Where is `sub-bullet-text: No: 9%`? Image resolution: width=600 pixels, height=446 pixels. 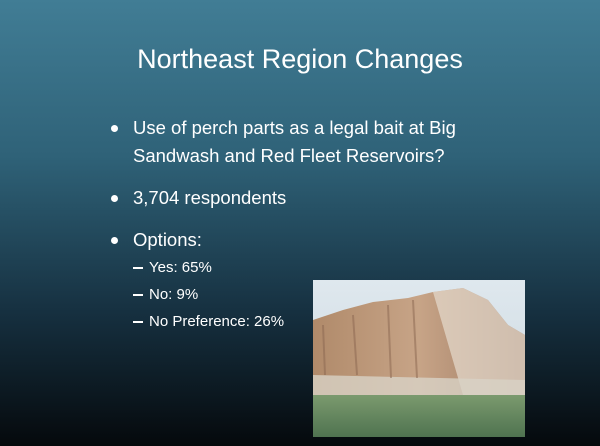 sub-bullet-text: No: 9% is located at coordinates (174, 294).